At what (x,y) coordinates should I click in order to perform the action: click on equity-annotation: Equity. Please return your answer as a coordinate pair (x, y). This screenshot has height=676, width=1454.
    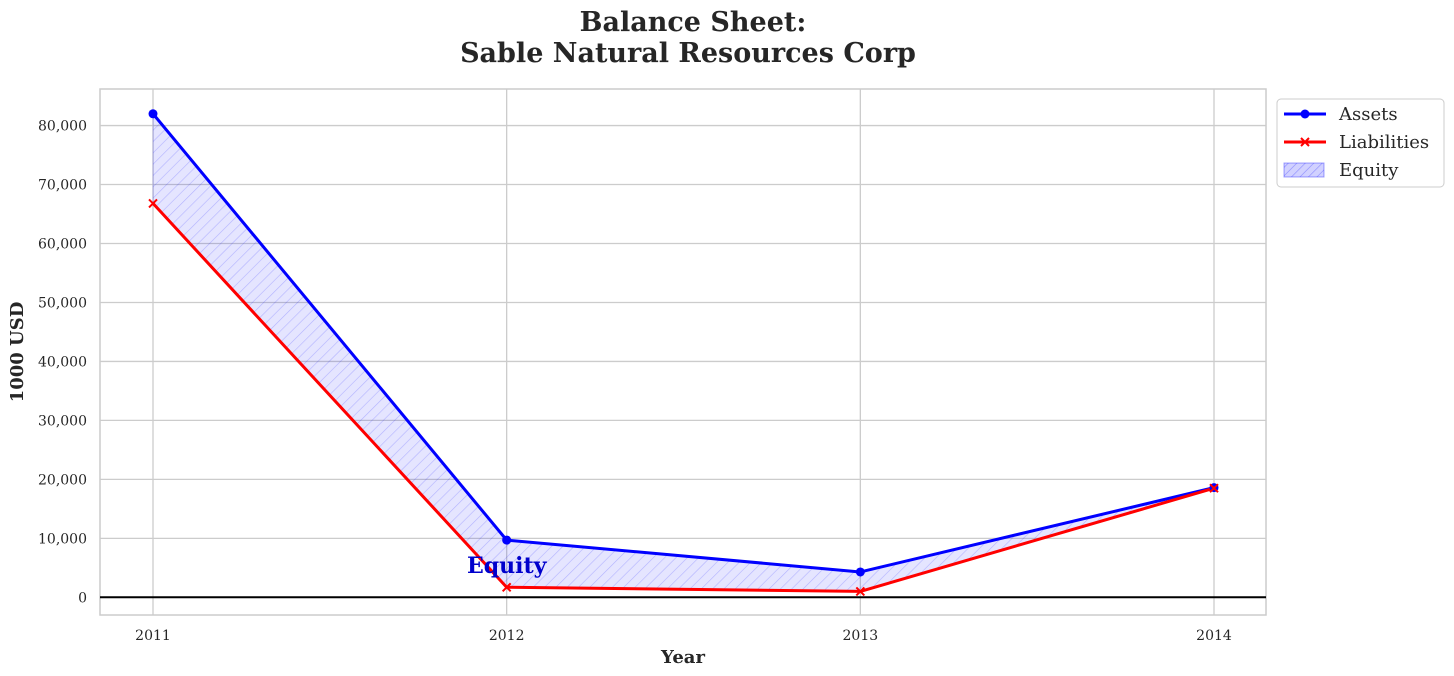
    Looking at the image, I should click on (507, 566).